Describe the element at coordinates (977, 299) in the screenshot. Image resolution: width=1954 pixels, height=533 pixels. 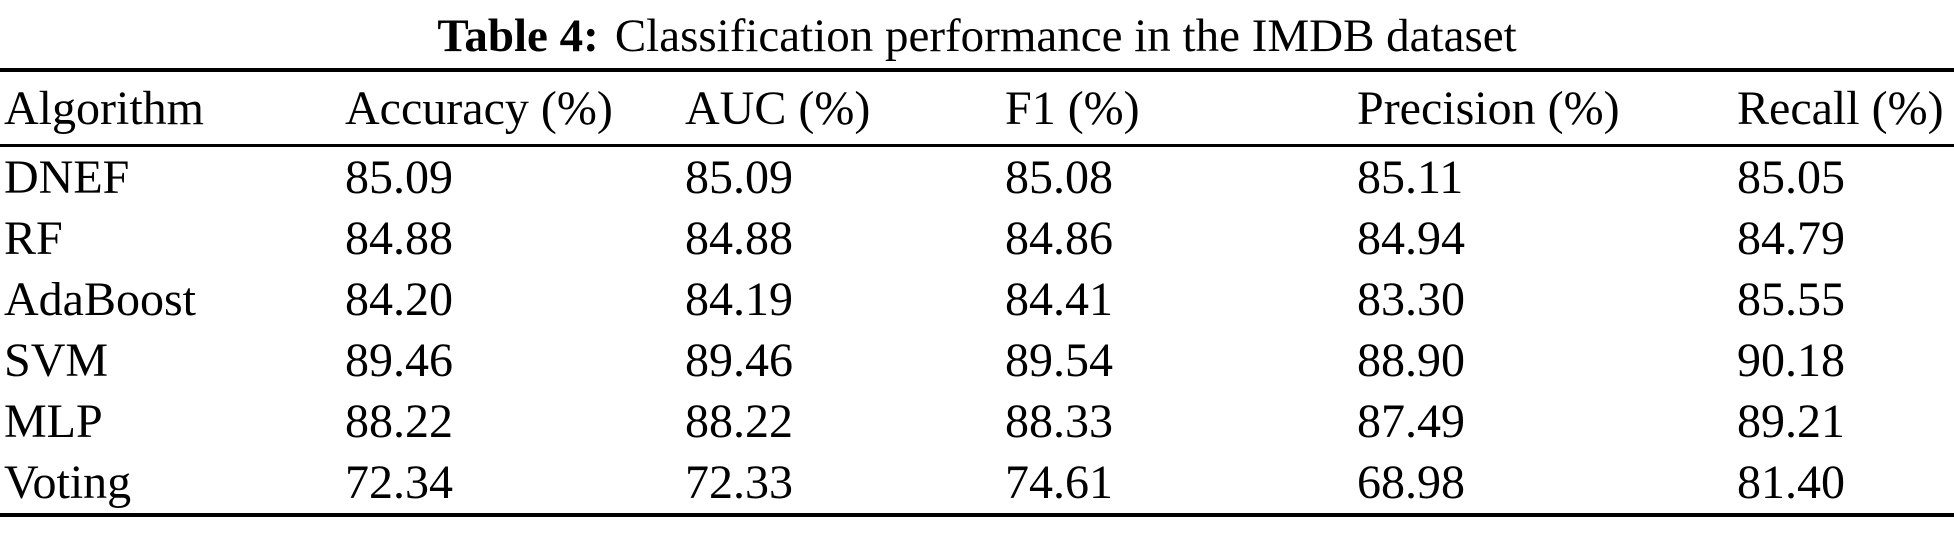
I see `table-row-adaboost: AdaBoost 84.20 84.19 84.41 83.30 85.55` at that location.